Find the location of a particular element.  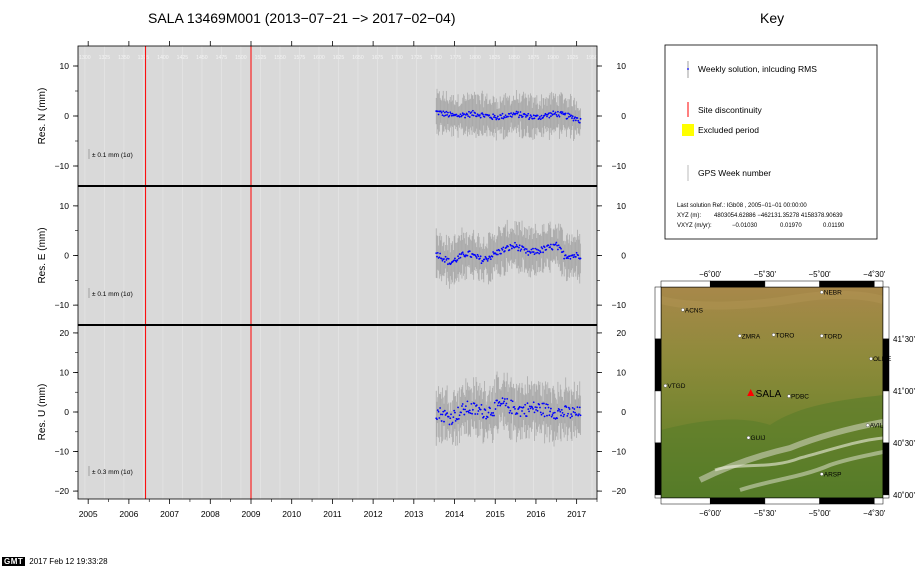

station-label: TORD is located at coordinates (833, 336).